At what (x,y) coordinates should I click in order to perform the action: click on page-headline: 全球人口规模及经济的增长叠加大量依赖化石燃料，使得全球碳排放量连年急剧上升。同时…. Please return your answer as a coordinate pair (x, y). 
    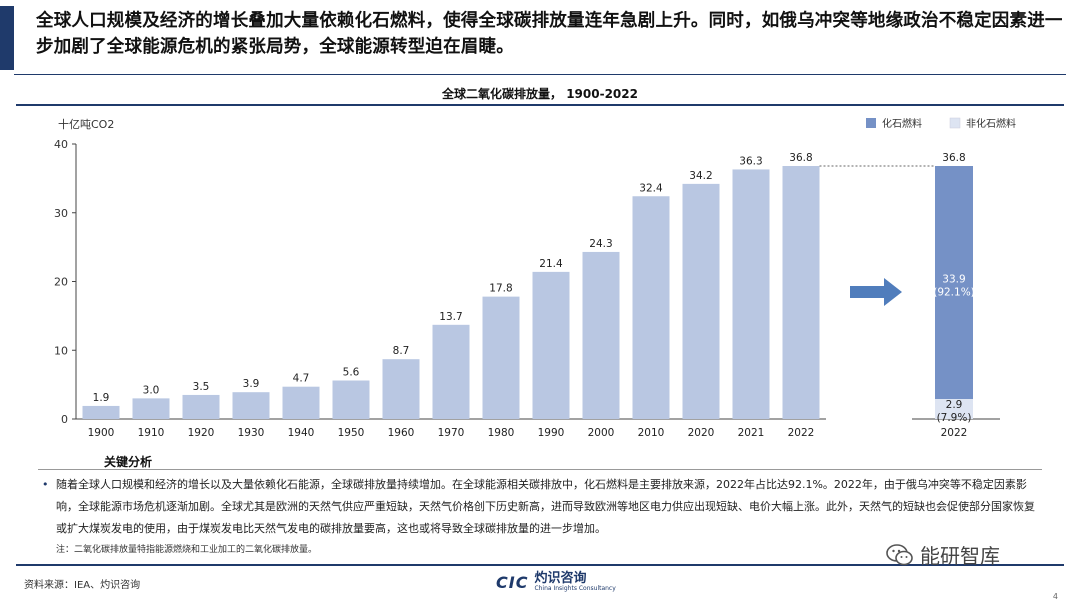
    Looking at the image, I should click on (549, 34).